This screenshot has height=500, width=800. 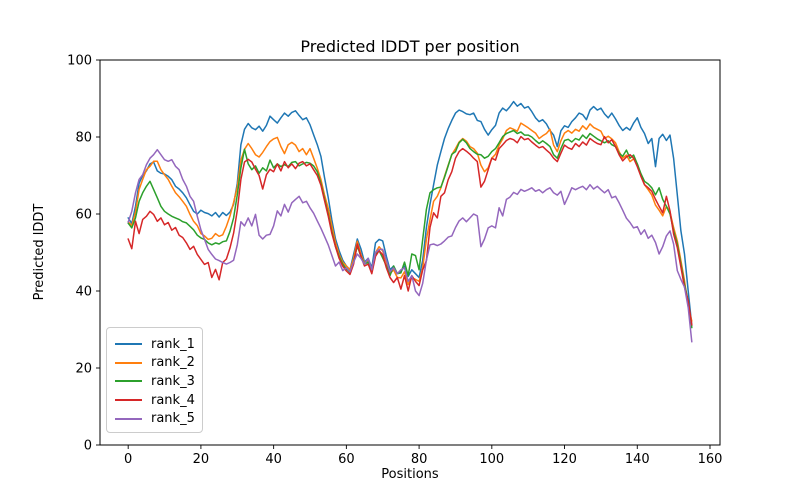 What do you see at coordinates (173, 344) in the screenshot?
I see `legend-label: rank_1` at bounding box center [173, 344].